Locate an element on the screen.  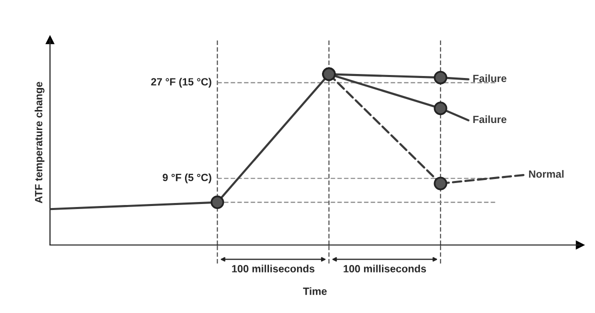
series-label: Normal is located at coordinates (546, 174).